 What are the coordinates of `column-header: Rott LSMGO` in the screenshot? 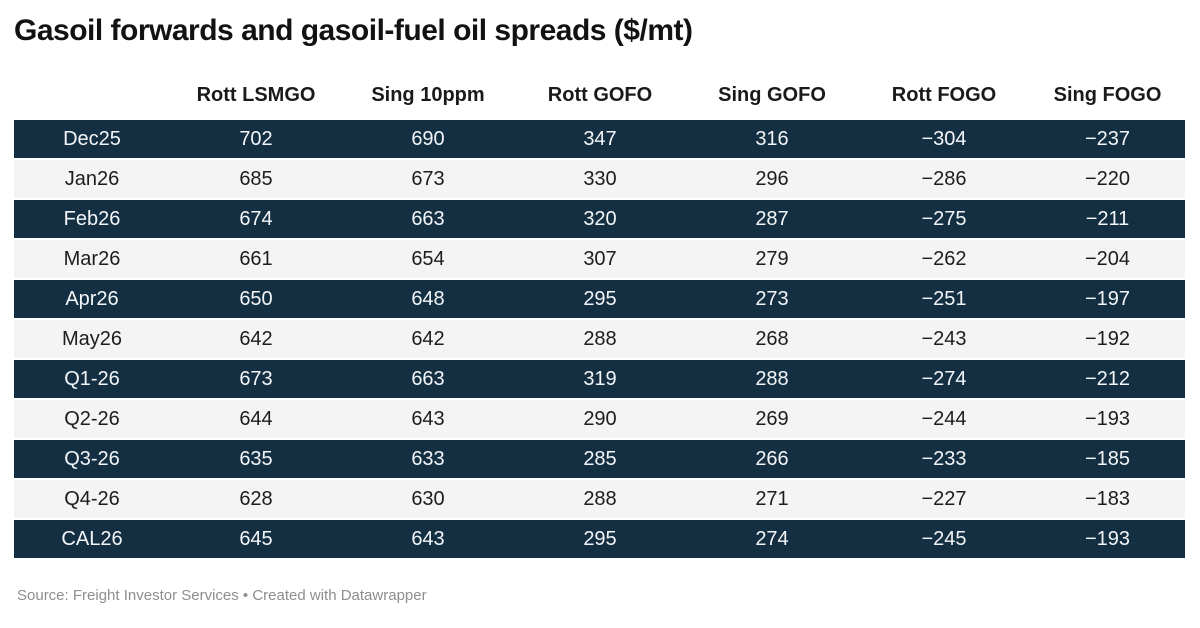 It's located at (256, 95).